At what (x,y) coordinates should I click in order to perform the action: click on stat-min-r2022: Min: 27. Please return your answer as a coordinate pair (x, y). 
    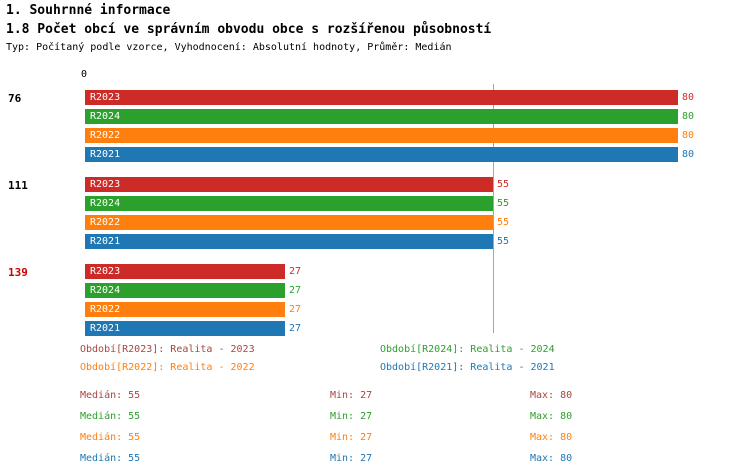
    Looking at the image, I should click on (351, 437).